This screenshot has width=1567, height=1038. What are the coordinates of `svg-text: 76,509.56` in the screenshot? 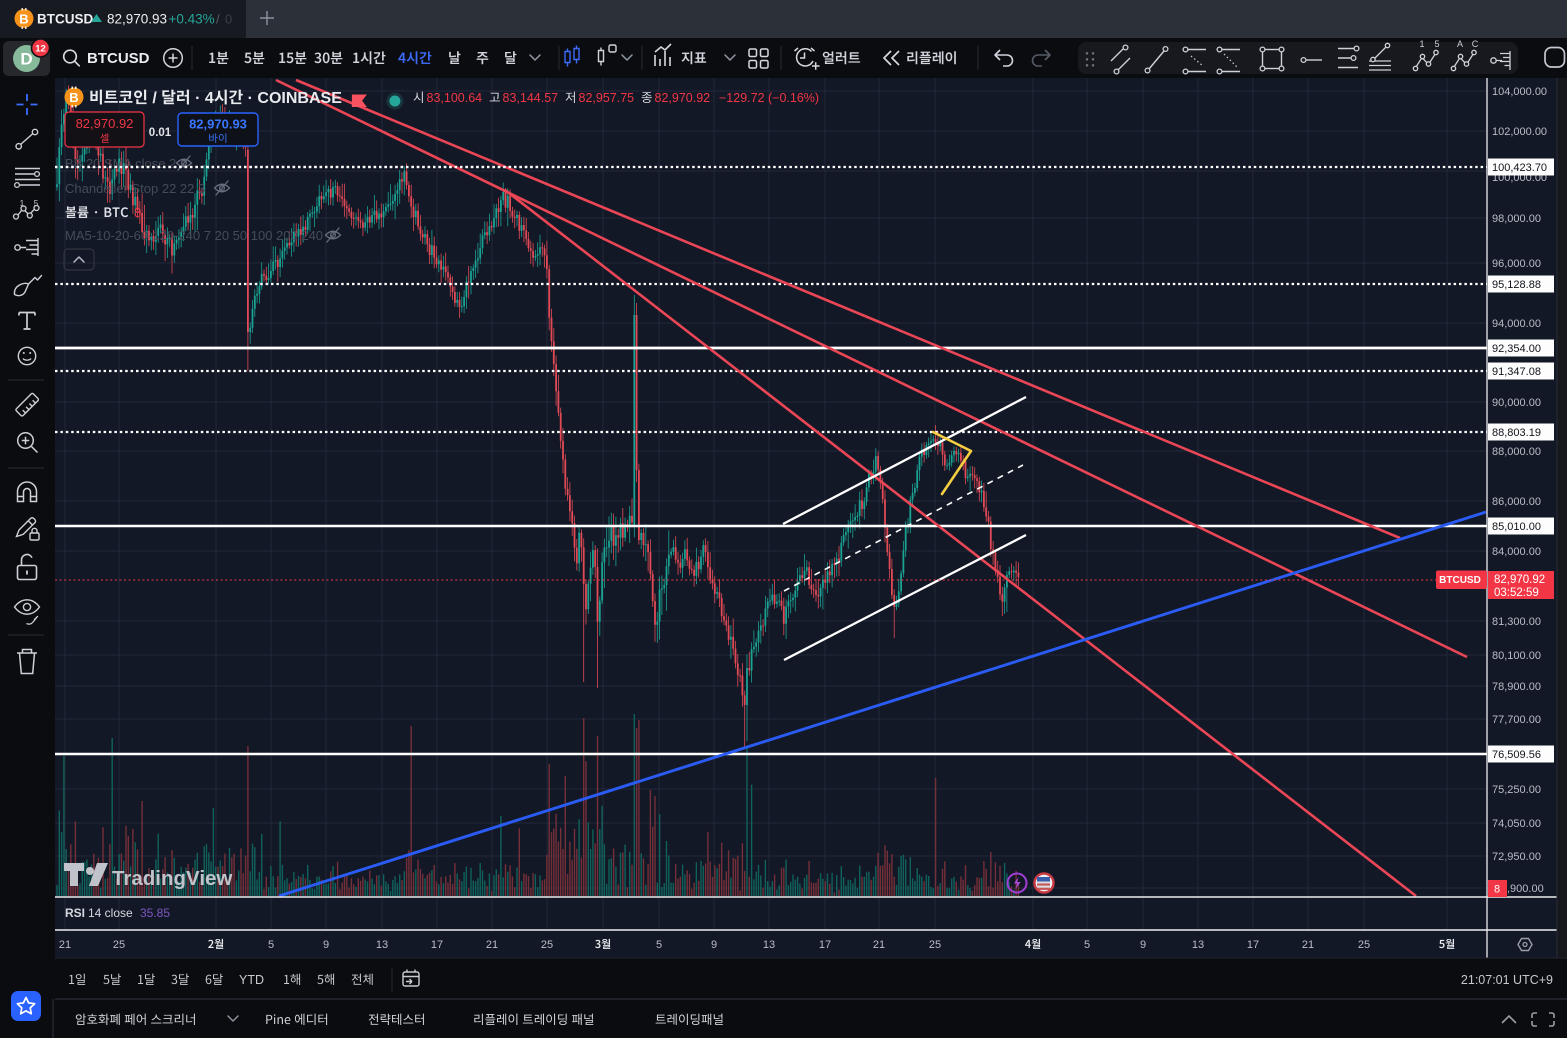 It's located at (1516, 755).